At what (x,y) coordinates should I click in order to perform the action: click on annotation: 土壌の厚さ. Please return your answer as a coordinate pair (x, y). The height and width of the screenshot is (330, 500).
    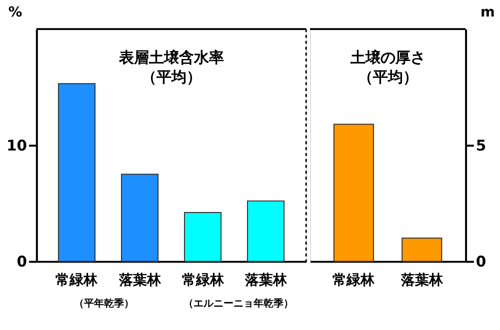
    Looking at the image, I should click on (387, 57).